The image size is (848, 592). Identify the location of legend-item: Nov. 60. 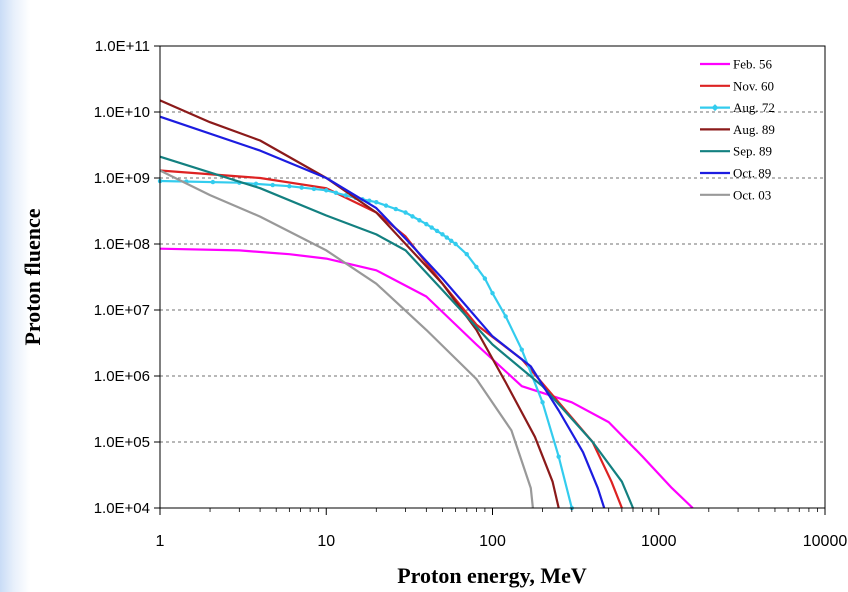
(737, 85).